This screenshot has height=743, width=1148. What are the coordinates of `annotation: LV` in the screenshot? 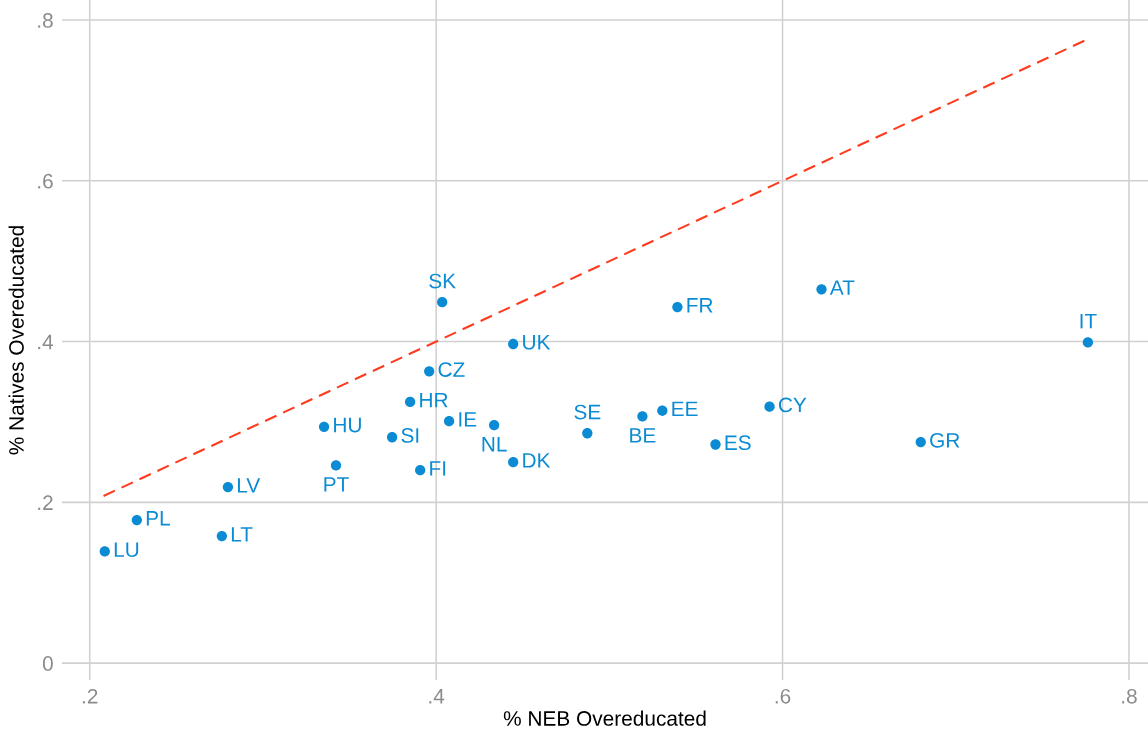 It's located at (249, 485).